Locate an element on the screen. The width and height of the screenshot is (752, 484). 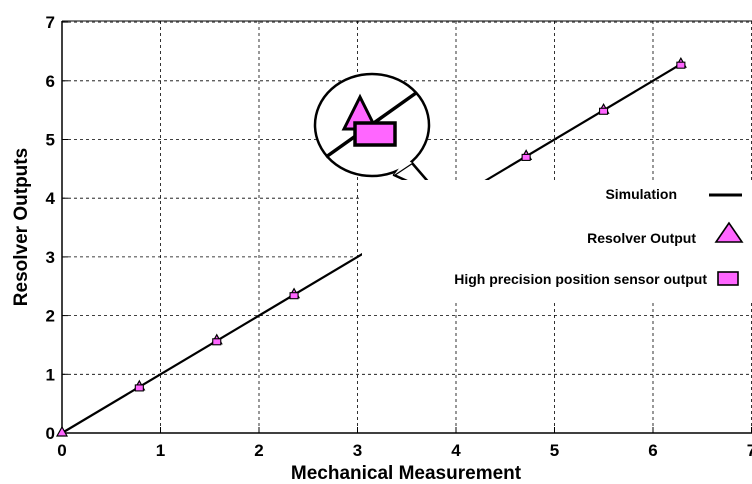
legend-label-simulation: Simulation is located at coordinates (641, 194).